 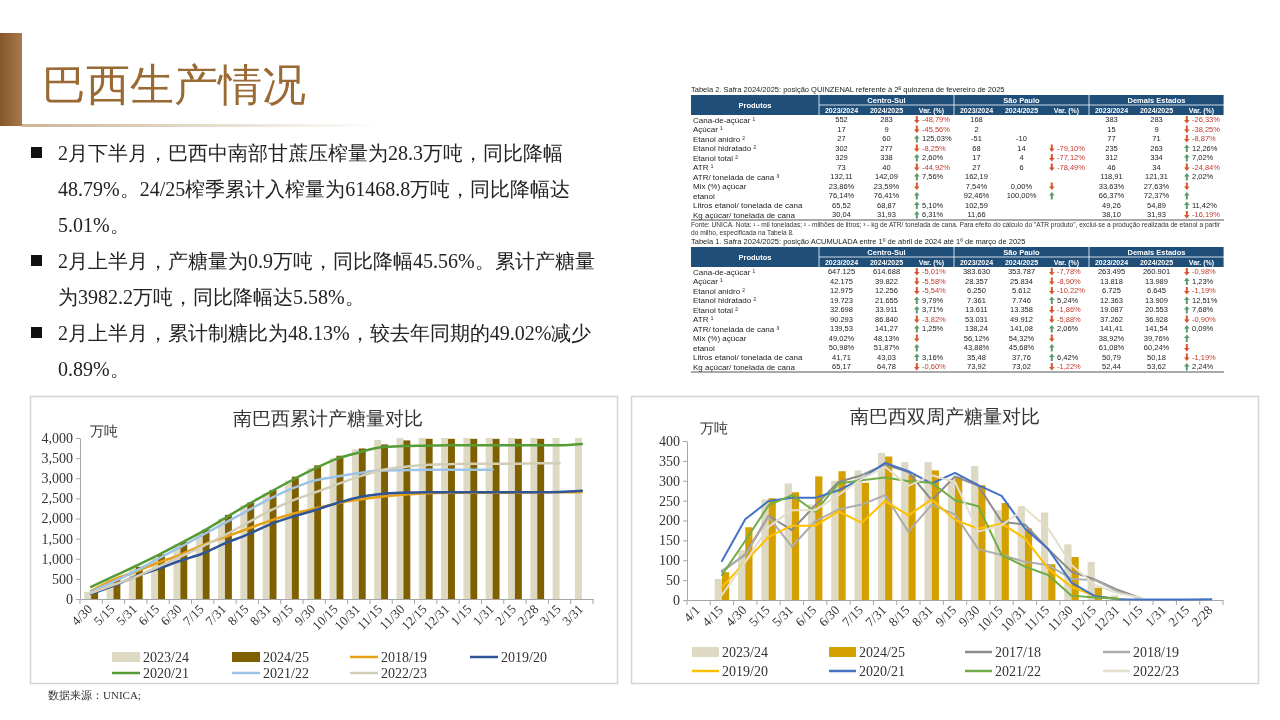 I want to click on legend-label: 2017/18, so click(x=1018, y=652).